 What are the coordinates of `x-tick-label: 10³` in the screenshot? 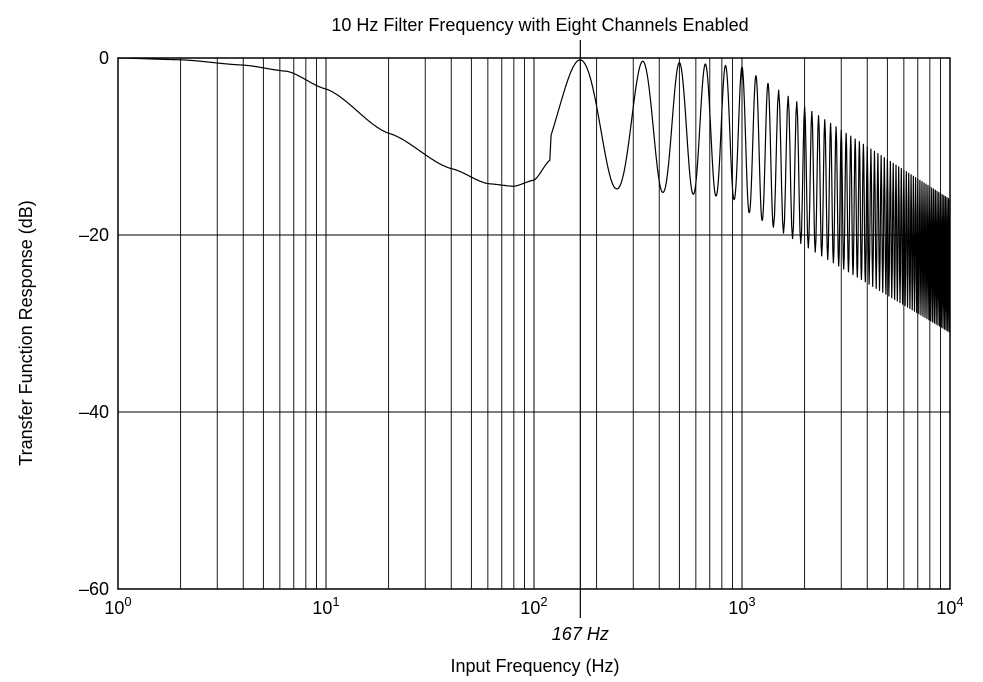 It's located at (741, 606).